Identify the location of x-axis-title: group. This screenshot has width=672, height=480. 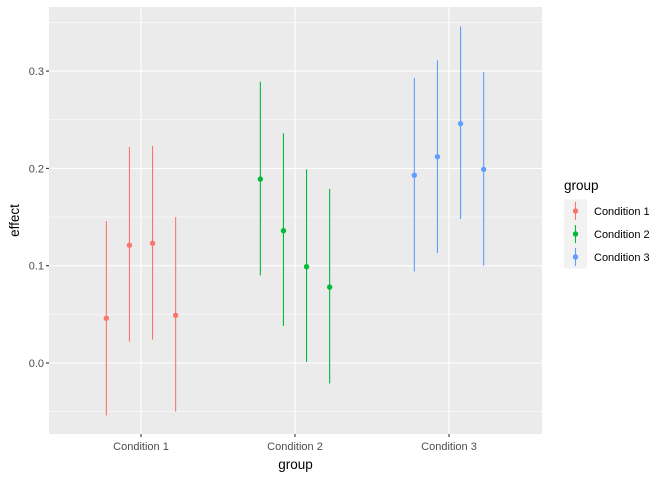
(295, 464).